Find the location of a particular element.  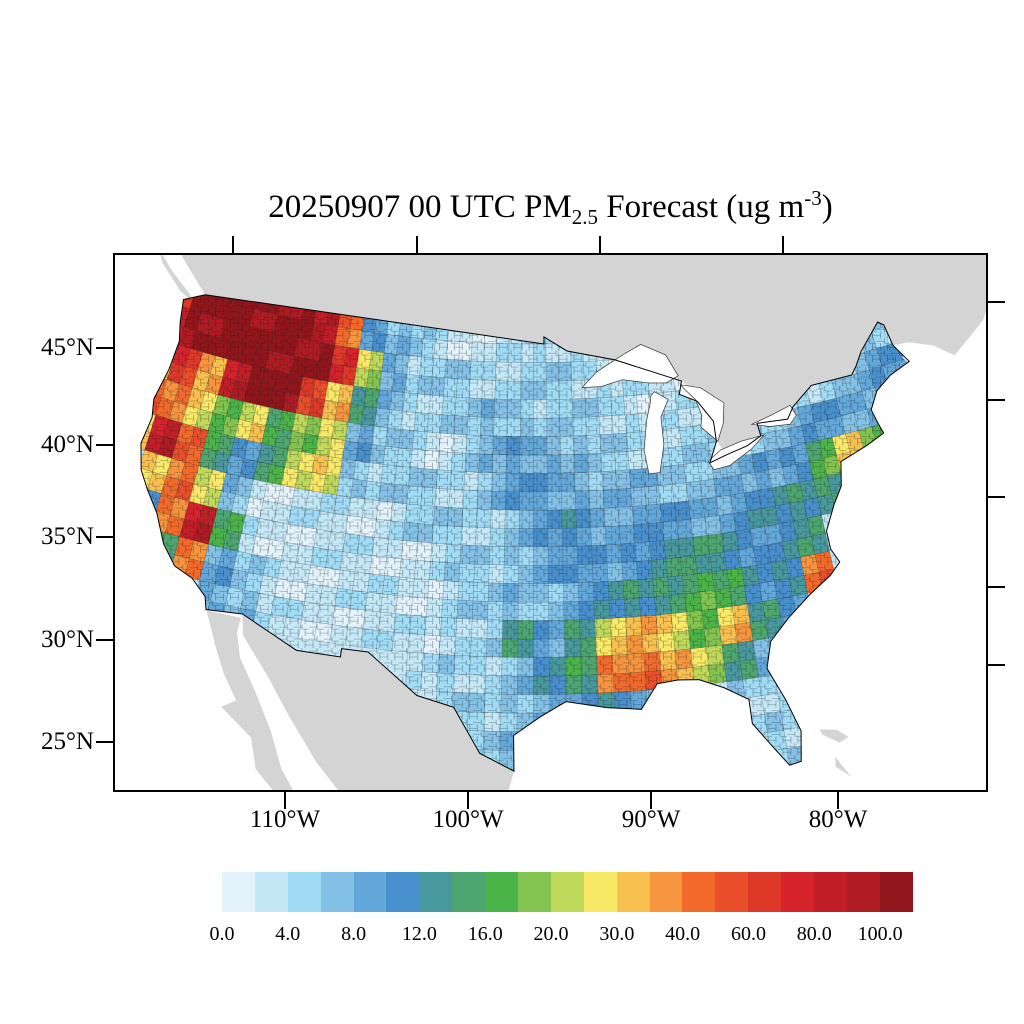

y-axis-tick-label: 45°N is located at coordinates (67, 347).